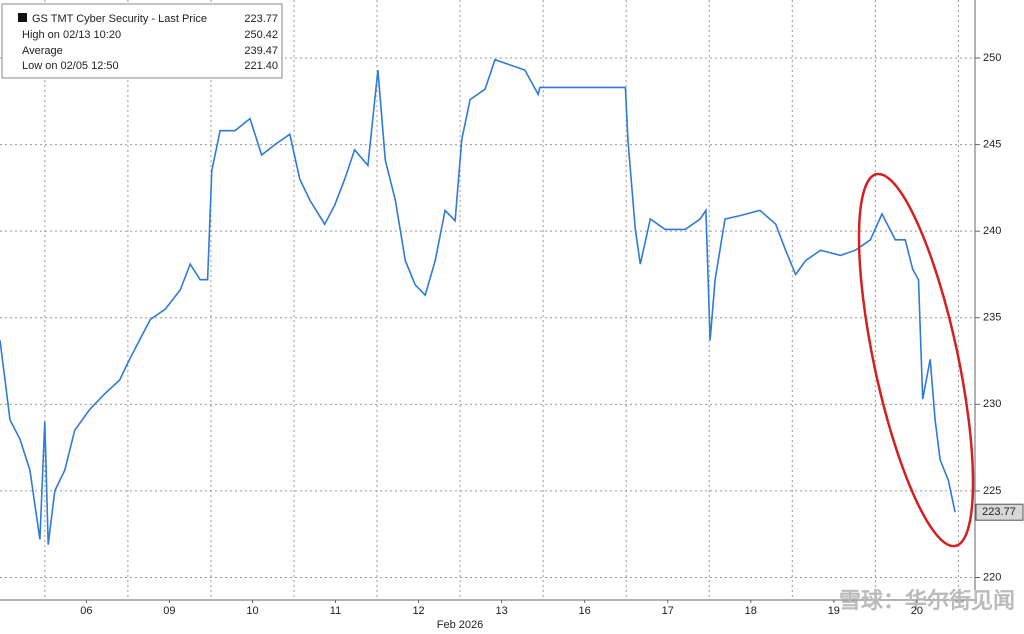  I want to click on legend-item-label: Average, so click(42, 51).